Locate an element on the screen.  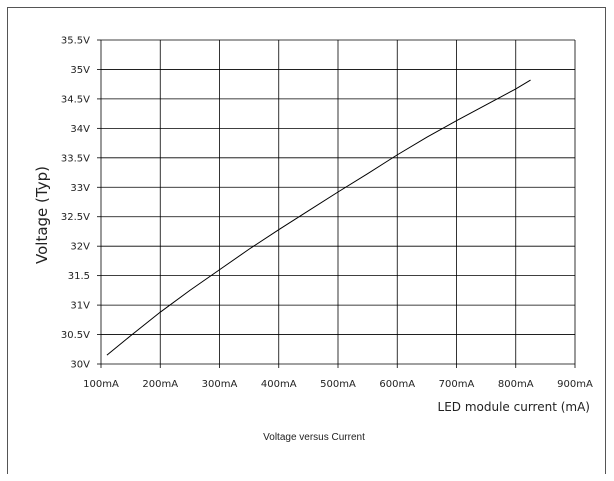
y-axis-label: Voltage (Typ) is located at coordinates (42, 215).